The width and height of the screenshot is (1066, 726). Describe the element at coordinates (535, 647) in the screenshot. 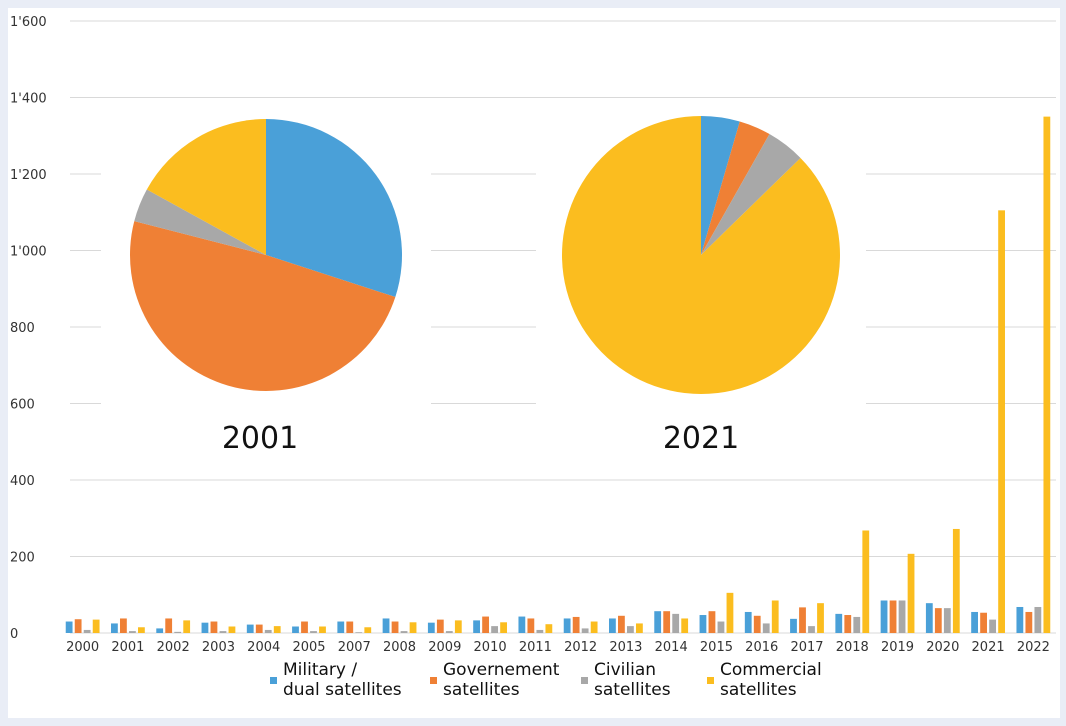

I see `x-tick-label: 2011` at that location.